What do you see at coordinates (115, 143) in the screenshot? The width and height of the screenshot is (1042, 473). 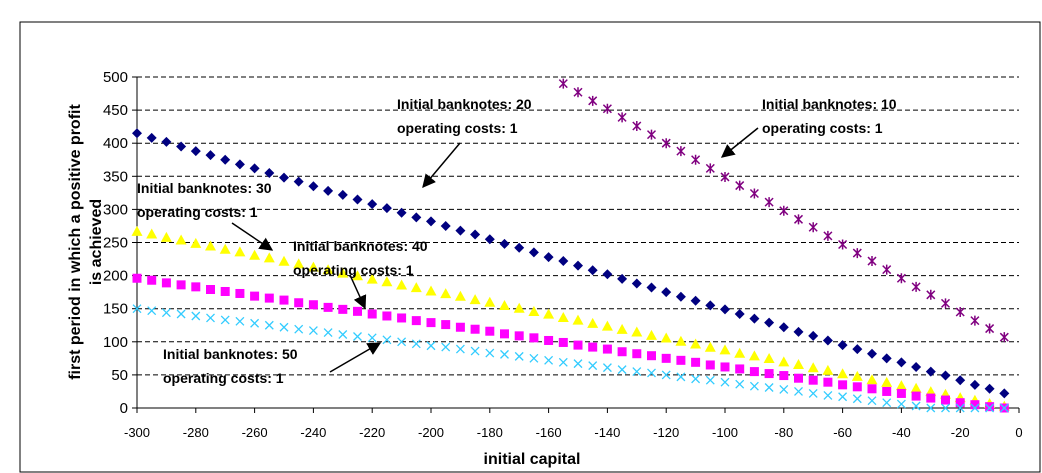 I see `y-tick-label: 400` at bounding box center [115, 143].